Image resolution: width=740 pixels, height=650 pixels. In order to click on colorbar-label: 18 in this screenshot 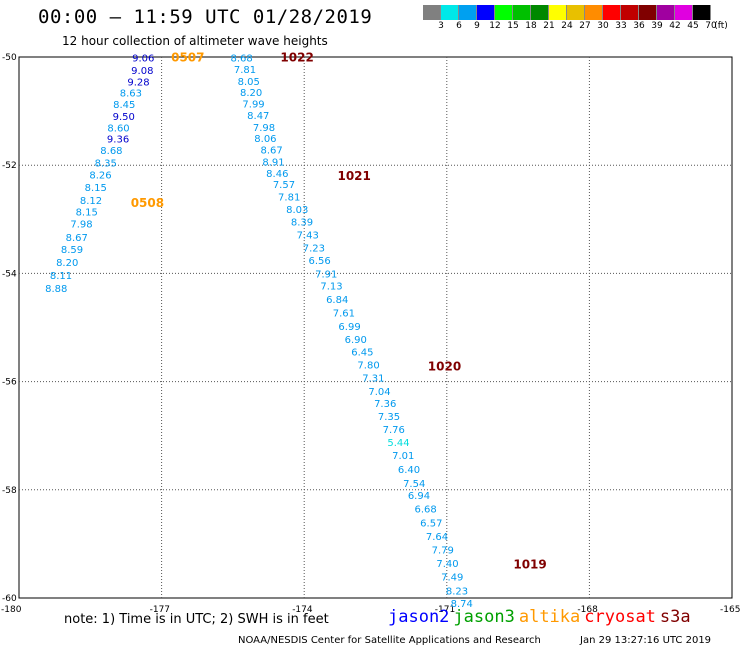, I will do `click(531, 26)`.